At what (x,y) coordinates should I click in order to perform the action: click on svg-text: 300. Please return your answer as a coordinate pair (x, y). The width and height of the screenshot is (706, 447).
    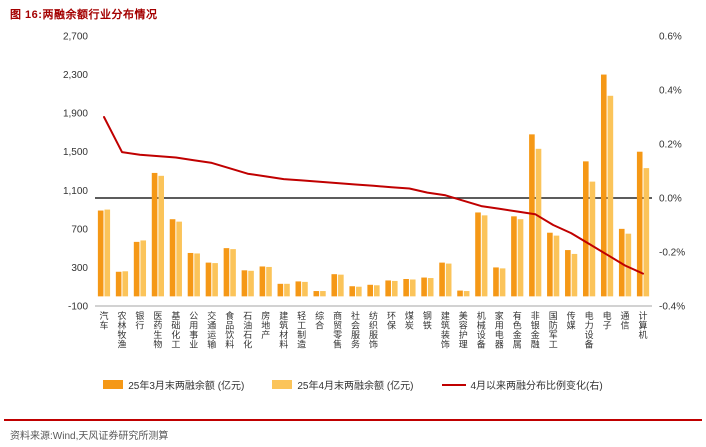
    Looking at the image, I should click on (79, 268).